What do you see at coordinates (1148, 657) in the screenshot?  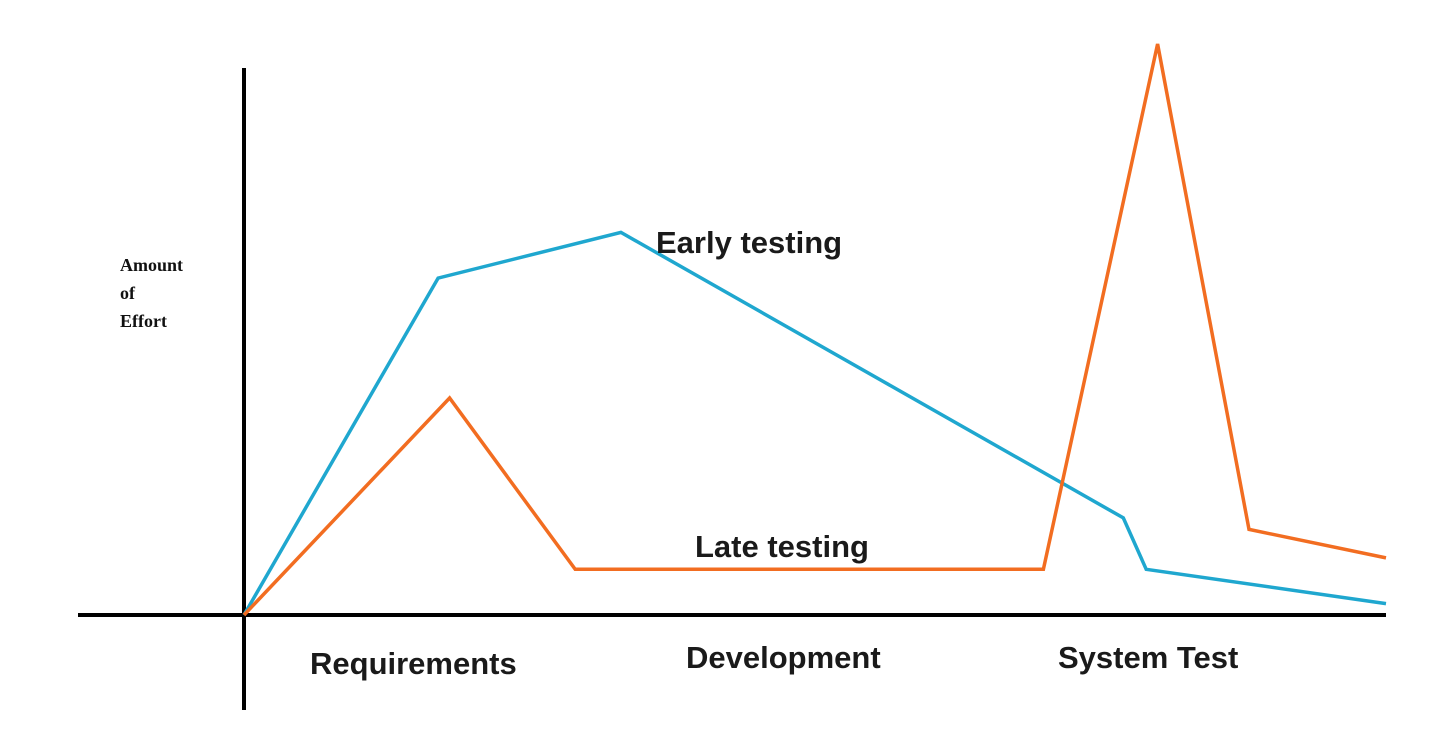 I see `category-label-system-test: System Test` at bounding box center [1148, 657].